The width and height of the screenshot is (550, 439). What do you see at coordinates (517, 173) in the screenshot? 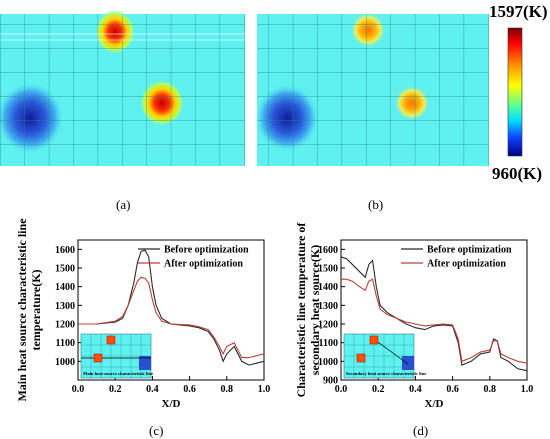
I see `colorbar-min-label: 960(K)` at bounding box center [517, 173].